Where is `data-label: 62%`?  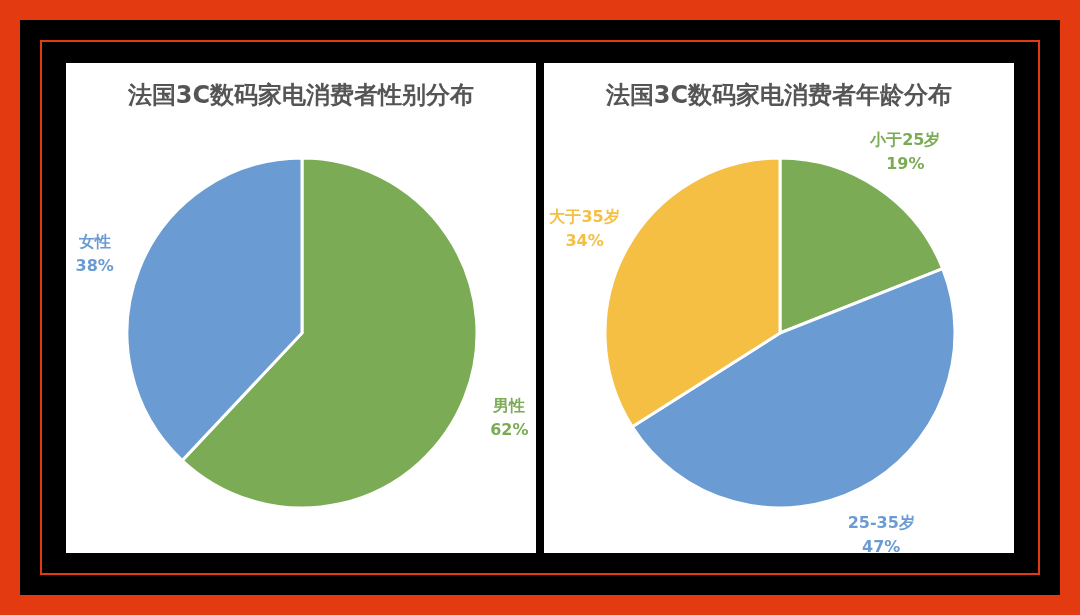
data-label: 62% is located at coordinates (509, 429).